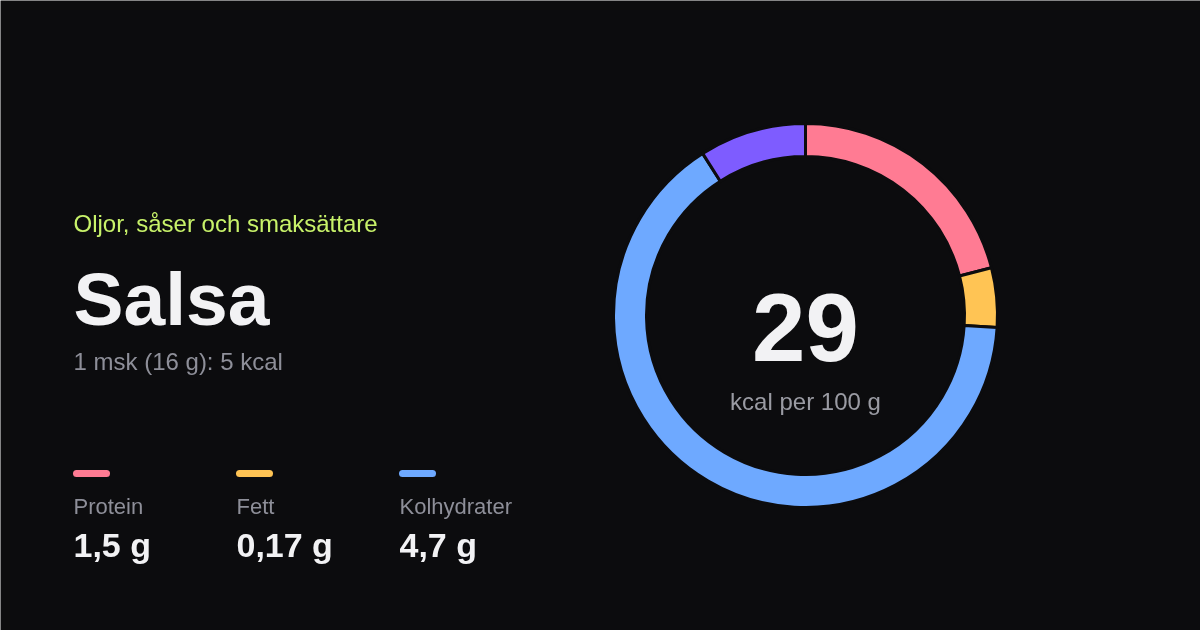  I want to click on text: 1 msk (16 g): 5 kcal, so click(178, 361).